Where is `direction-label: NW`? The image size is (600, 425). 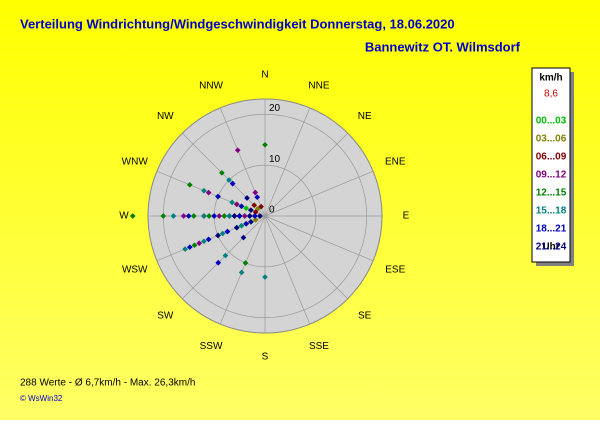 direction-label: NW is located at coordinates (165, 116).